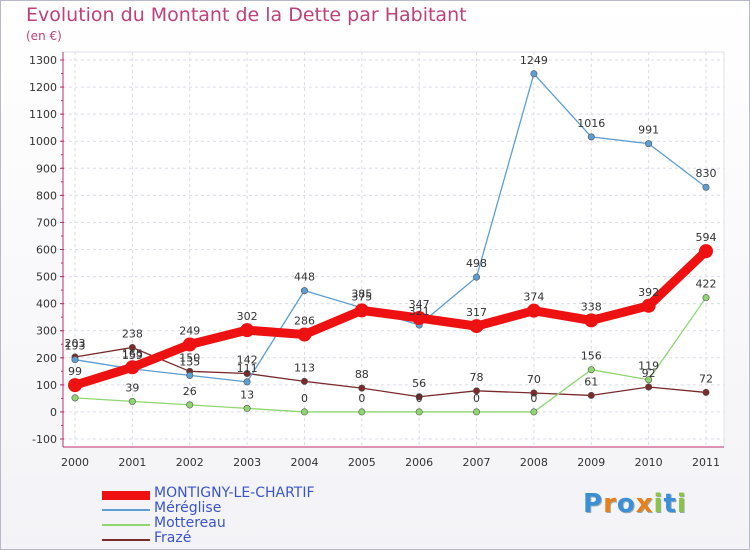  I want to click on y-tick-label: 600, so click(46, 250).